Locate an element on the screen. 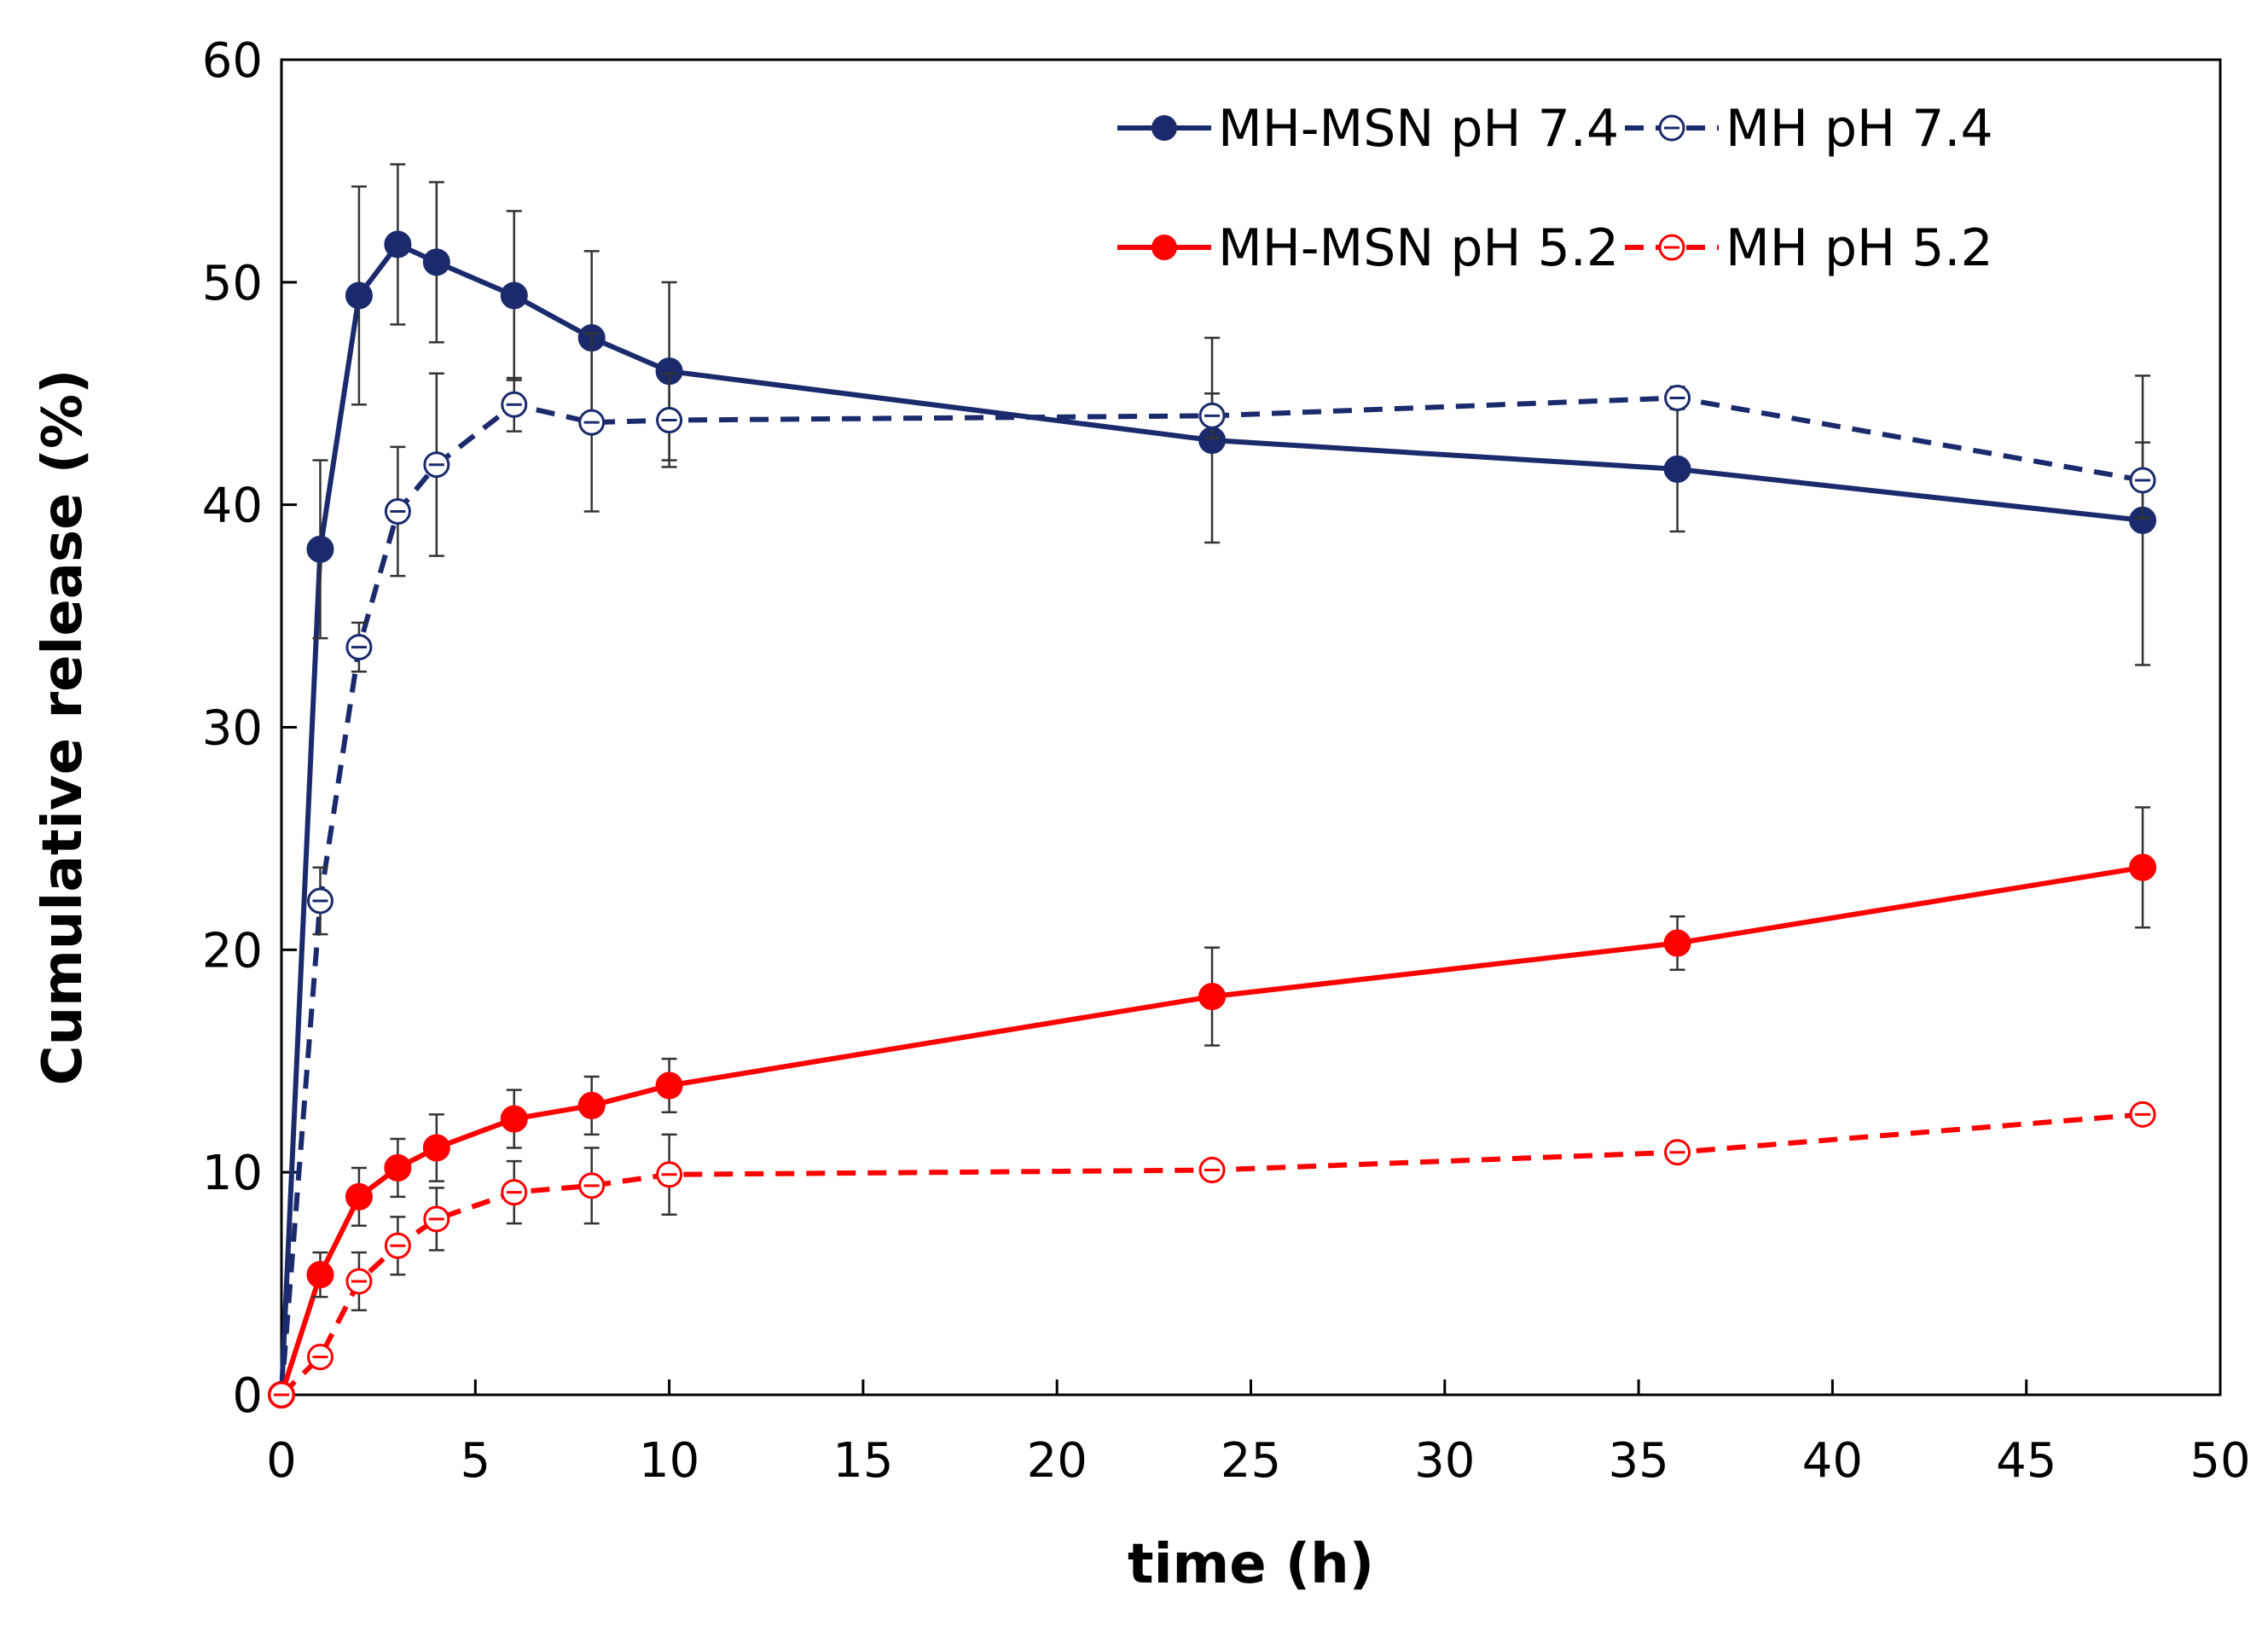 This screenshot has height=1626, width=2268. x-tick-label: 50 is located at coordinates (2220, 1461).